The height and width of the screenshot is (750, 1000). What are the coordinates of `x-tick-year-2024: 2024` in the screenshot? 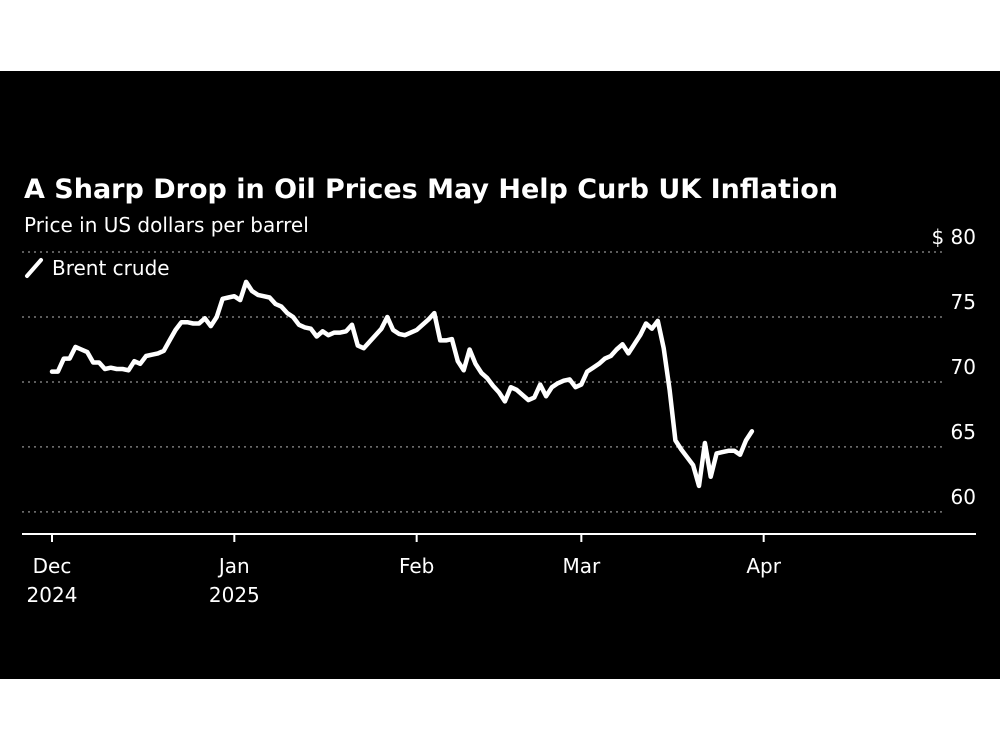 It's located at (52, 595).